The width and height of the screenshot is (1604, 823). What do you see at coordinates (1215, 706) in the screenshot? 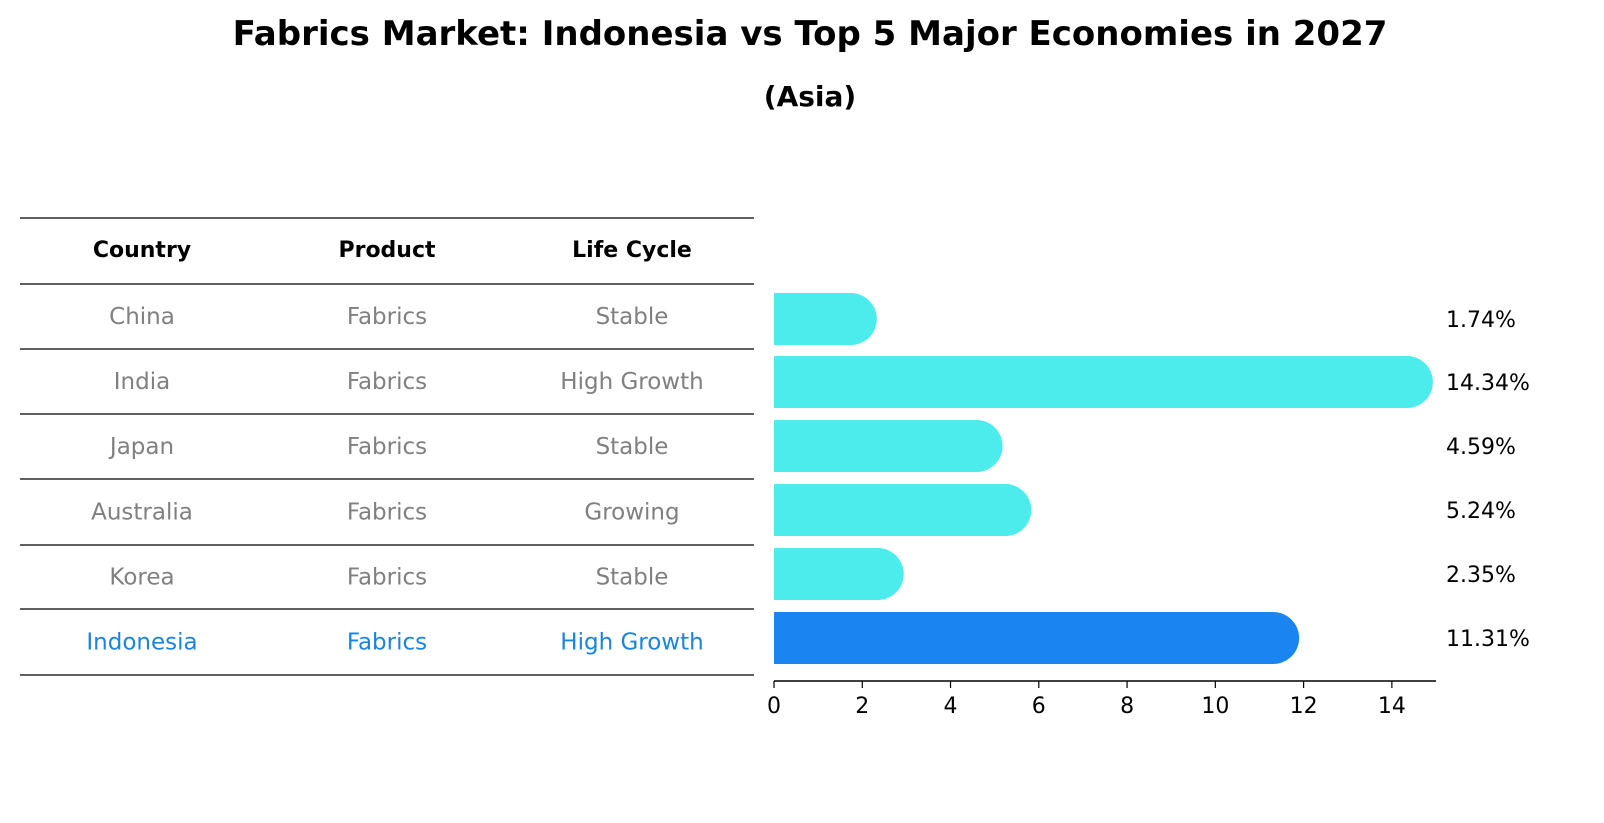
I see `x-tick-label: 10` at bounding box center [1215, 706].